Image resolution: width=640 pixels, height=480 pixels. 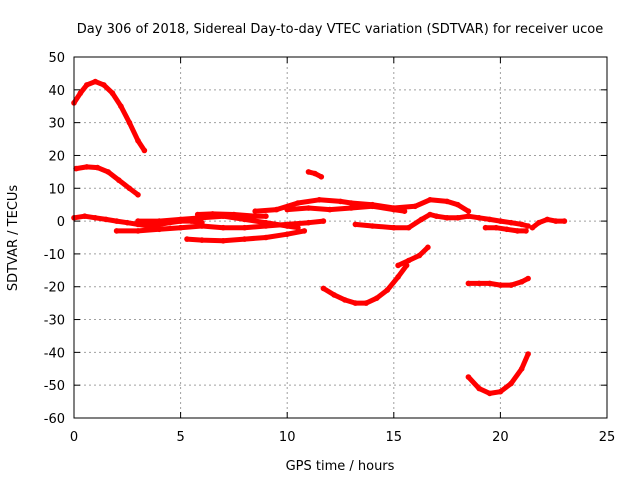 I want to click on x-axis-label: GPS time / hours, so click(x=340, y=466).